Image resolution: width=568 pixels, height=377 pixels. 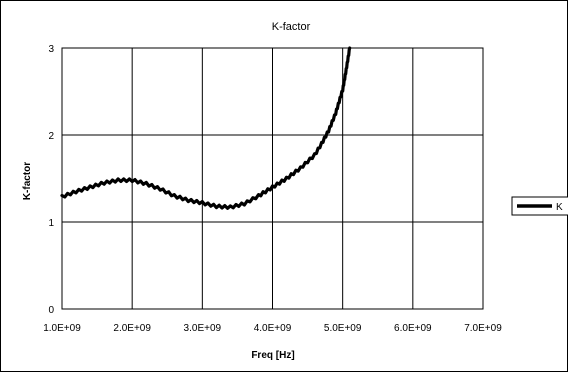 I want to click on legend-label-k: K, so click(x=559, y=207).